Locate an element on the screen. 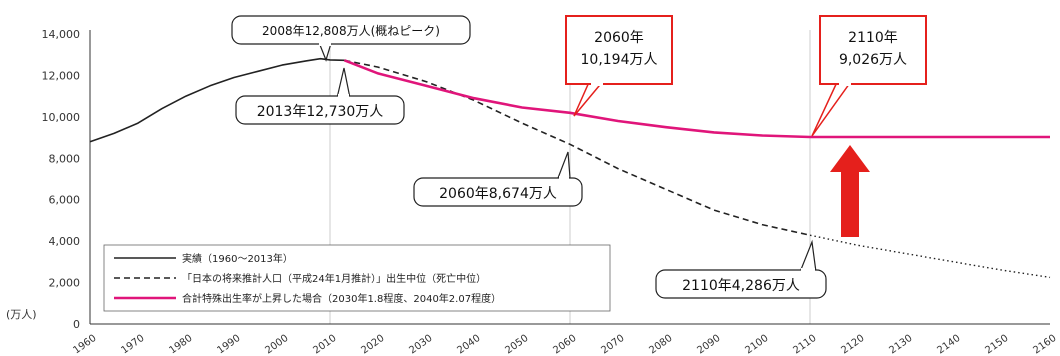 The width and height of the screenshot is (1060, 356). callout-text-year: 2110年 is located at coordinates (873, 38).